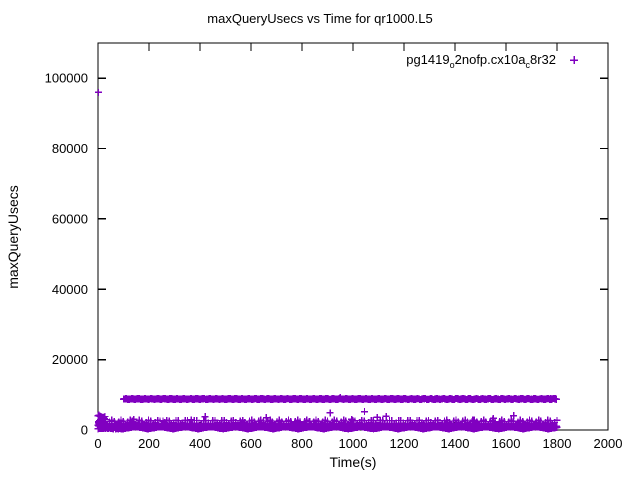 This screenshot has height=480, width=640. I want to click on x-axis-title: Time(s), so click(353, 462).